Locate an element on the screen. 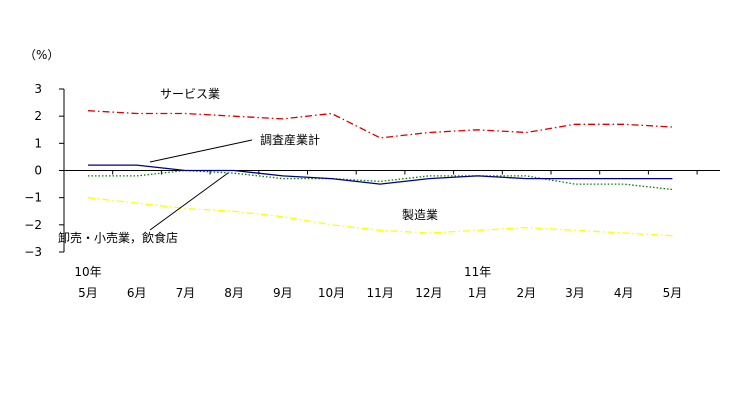  y-unit-label: （%） is located at coordinates (41, 55).